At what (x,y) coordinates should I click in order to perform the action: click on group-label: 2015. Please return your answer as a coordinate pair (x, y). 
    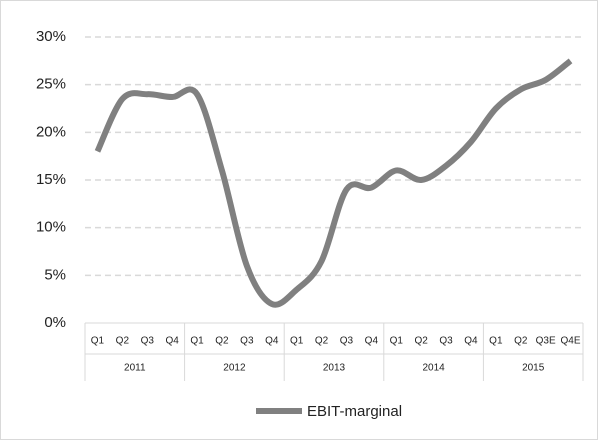
    Looking at the image, I should click on (533, 368).